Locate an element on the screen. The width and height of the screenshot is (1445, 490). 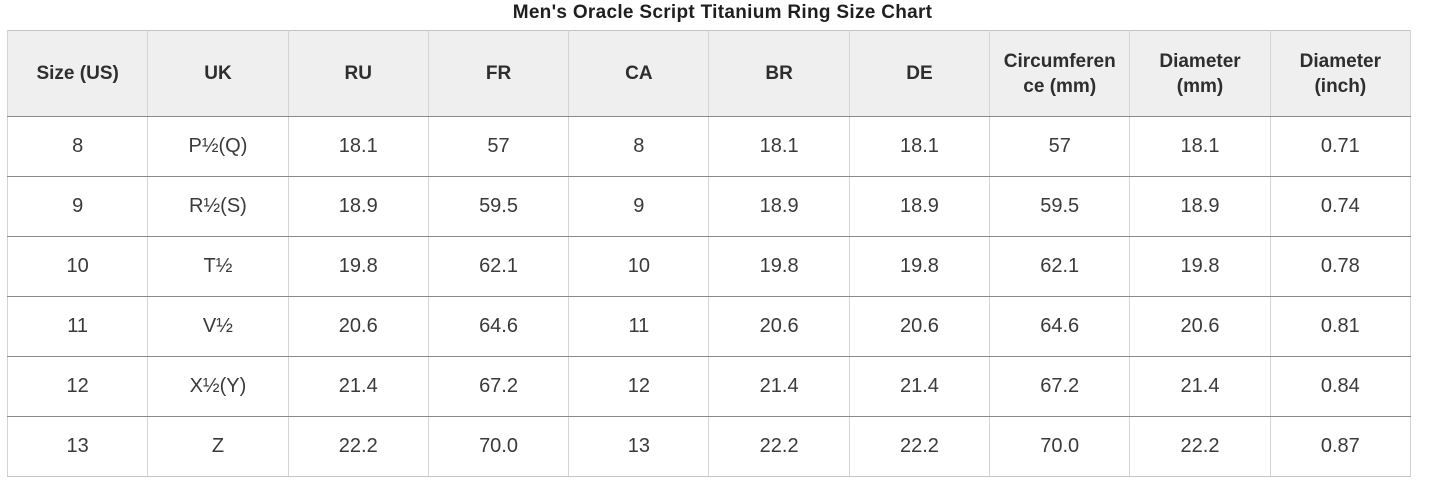
header-cell: Diameter (mm) is located at coordinates (1200, 73).